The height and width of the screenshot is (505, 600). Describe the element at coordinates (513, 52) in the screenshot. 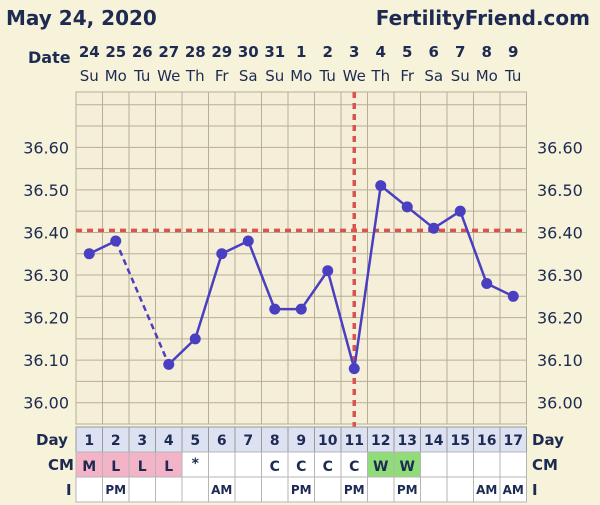

I see `date-number: 9` at that location.